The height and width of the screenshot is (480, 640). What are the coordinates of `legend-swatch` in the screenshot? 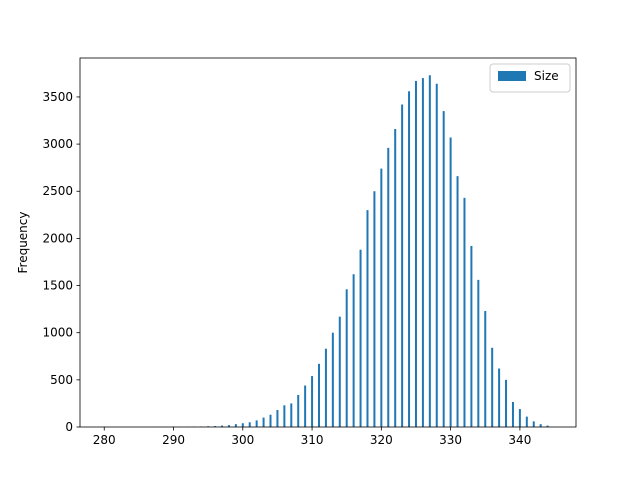 It's located at (512, 76).